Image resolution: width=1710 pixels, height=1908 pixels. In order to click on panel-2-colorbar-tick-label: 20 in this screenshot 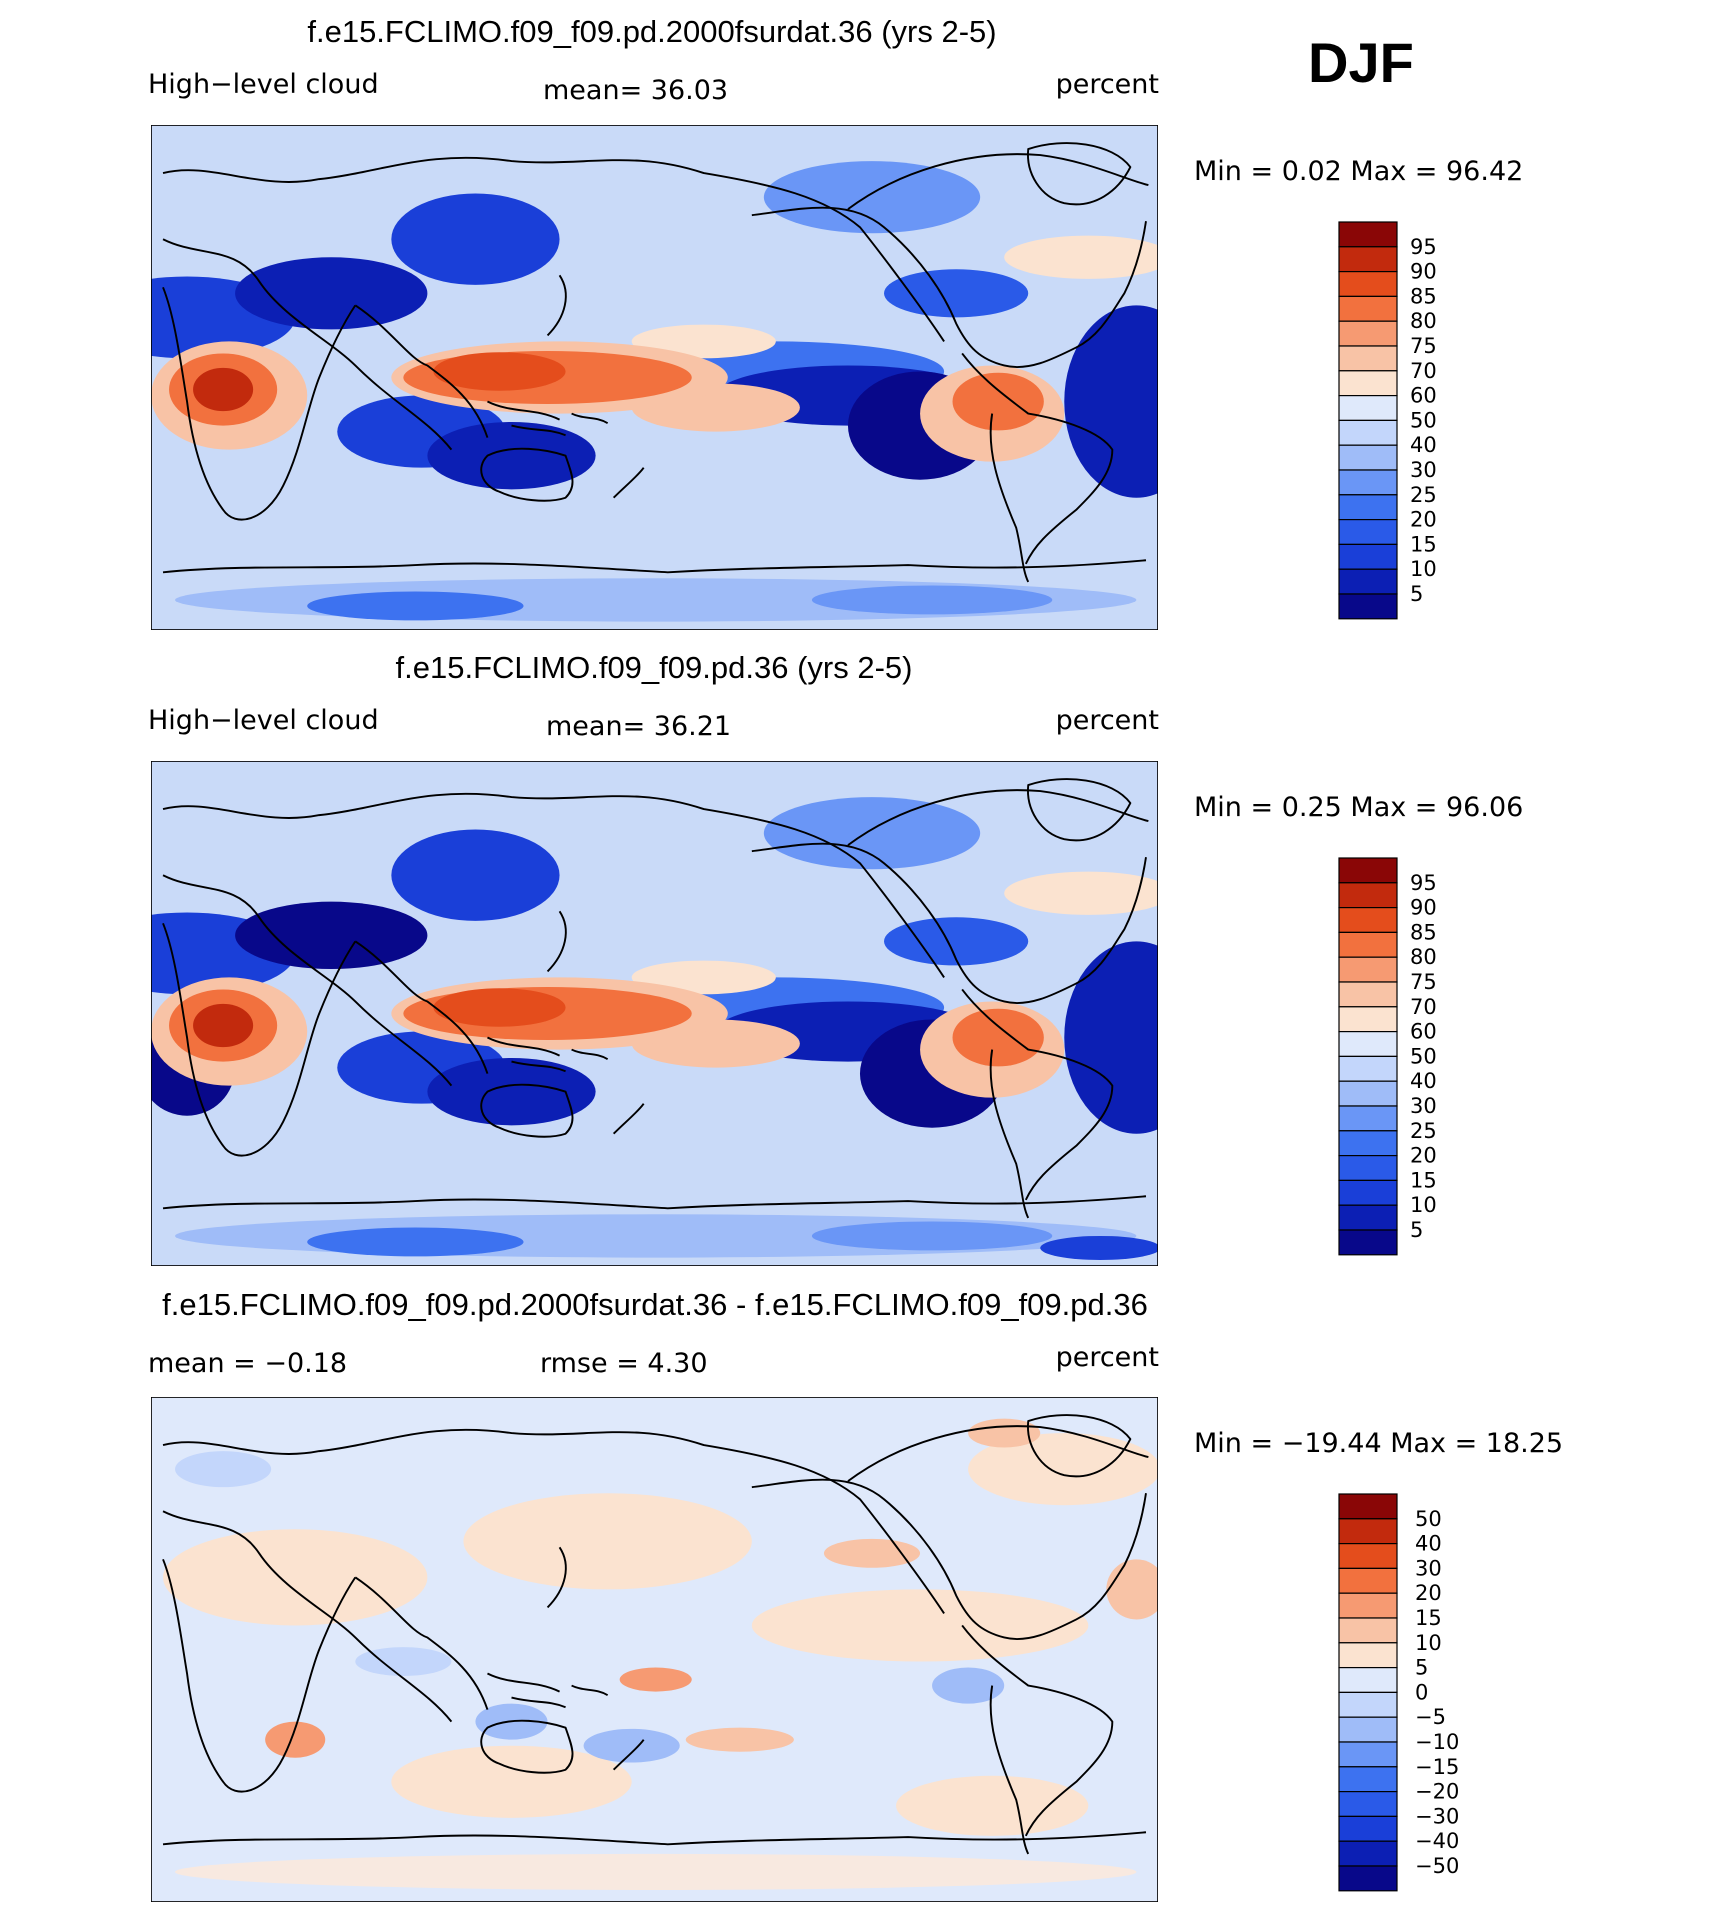, I will do `click(1423, 1156)`.